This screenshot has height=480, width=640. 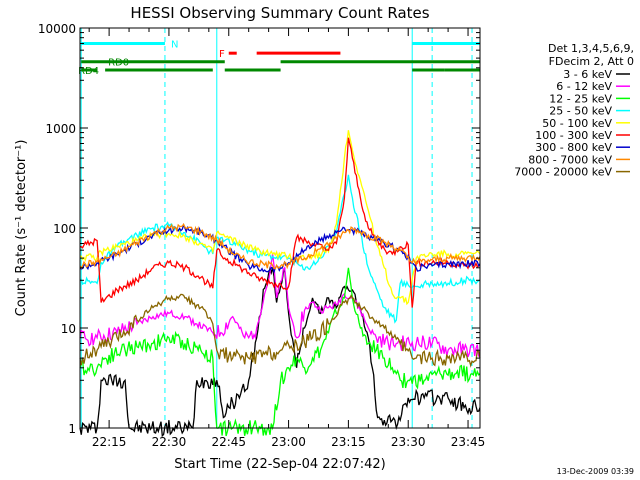 I want to click on y-tick-label-2: 100, so click(x=64, y=229).